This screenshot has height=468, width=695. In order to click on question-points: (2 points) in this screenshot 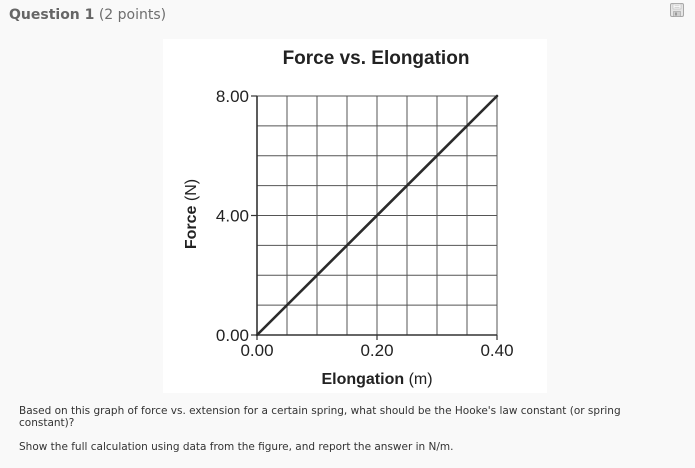, I will do `click(132, 15)`.